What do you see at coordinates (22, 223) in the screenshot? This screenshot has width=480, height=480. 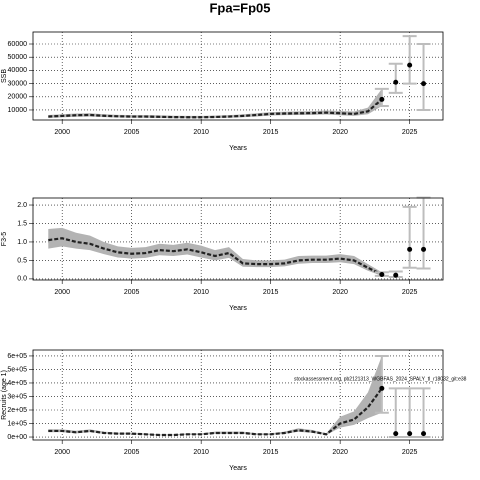 I see `y-tick-label: 1.5` at bounding box center [22, 223].